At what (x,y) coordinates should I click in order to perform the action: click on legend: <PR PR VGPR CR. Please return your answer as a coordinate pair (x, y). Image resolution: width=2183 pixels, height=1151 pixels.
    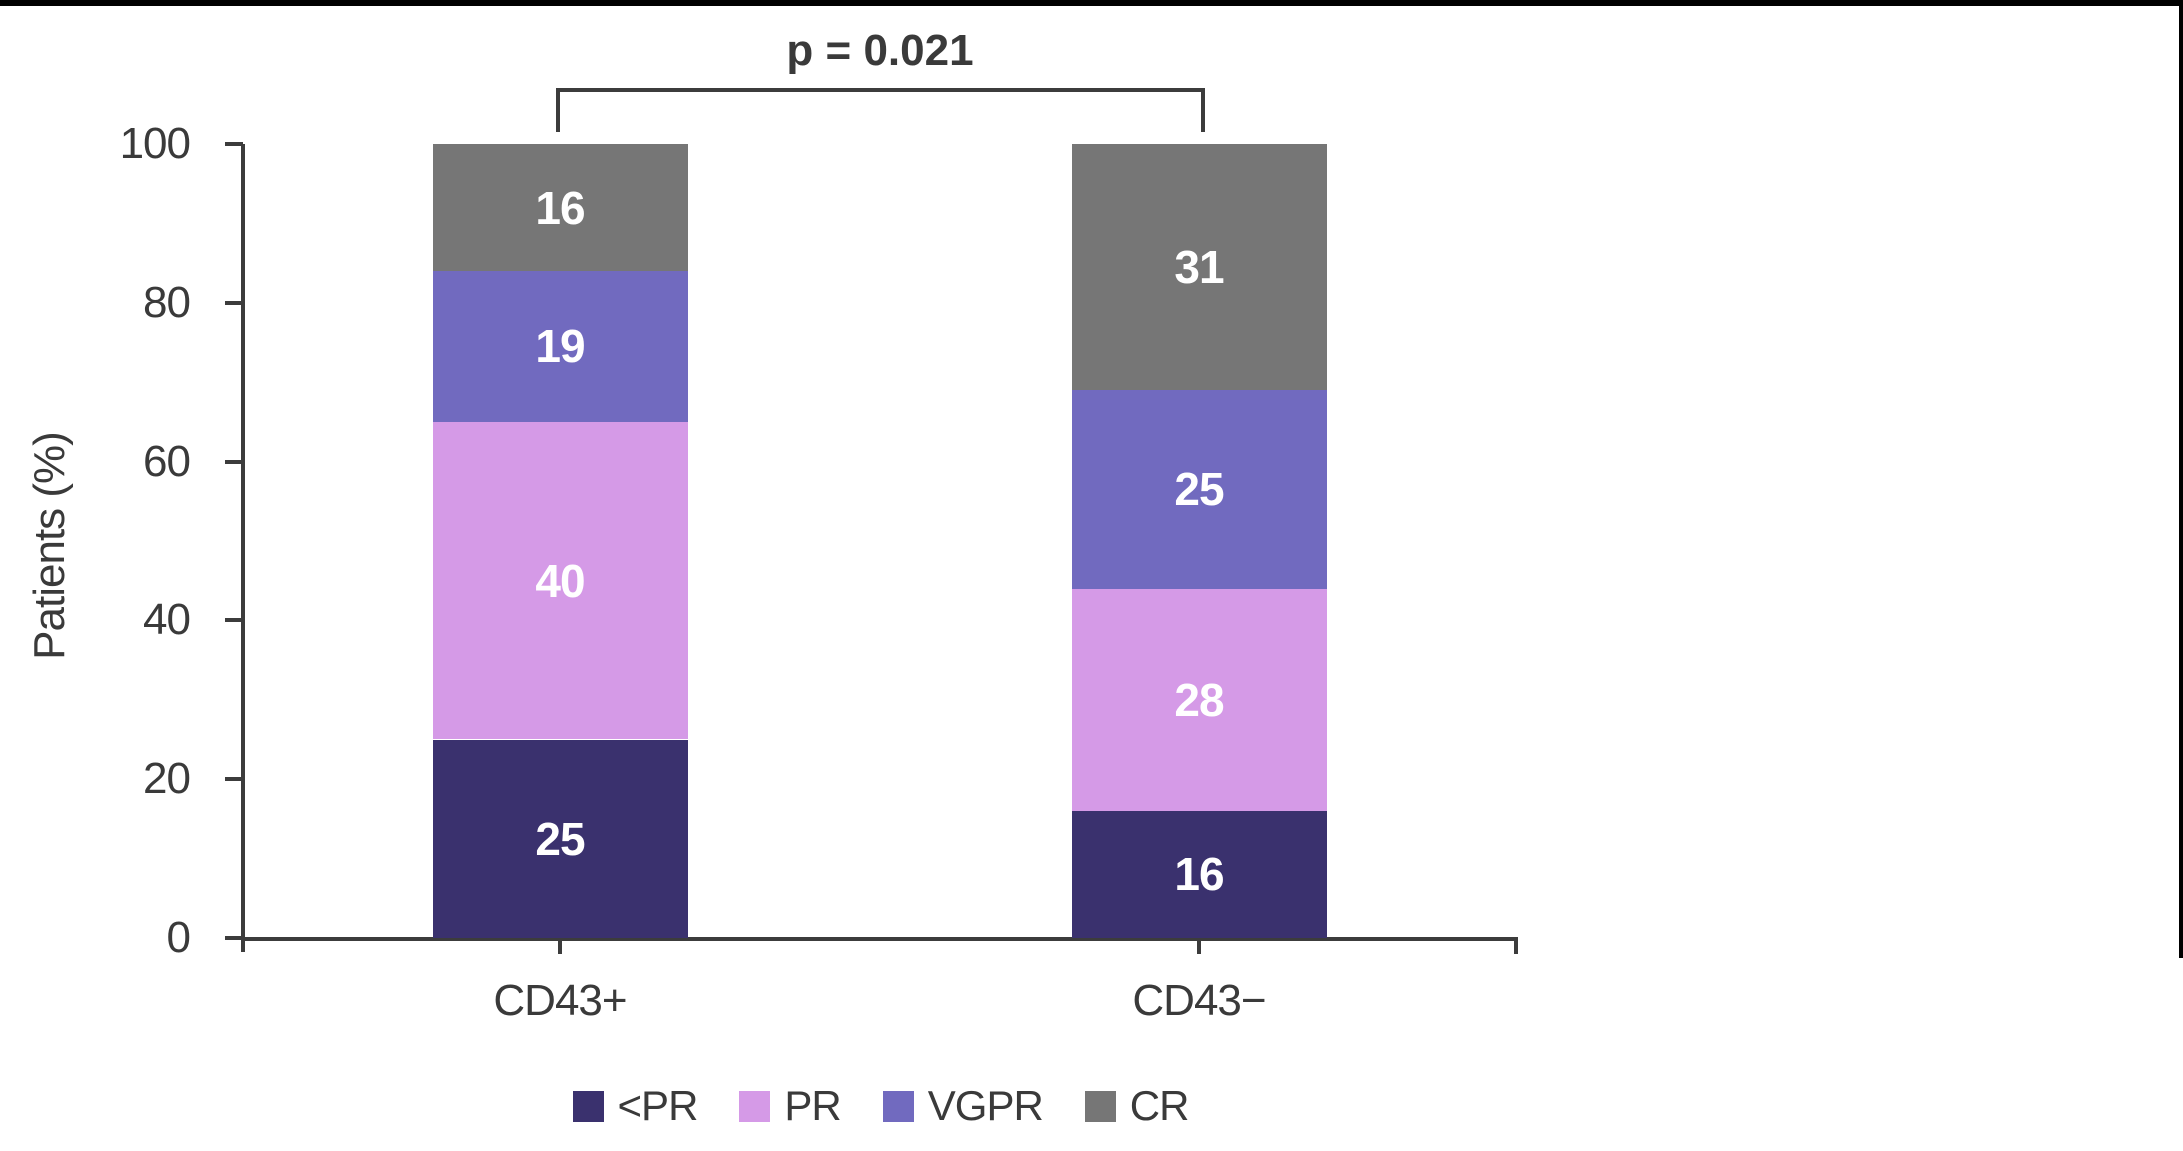
    Looking at the image, I should click on (880, 1106).